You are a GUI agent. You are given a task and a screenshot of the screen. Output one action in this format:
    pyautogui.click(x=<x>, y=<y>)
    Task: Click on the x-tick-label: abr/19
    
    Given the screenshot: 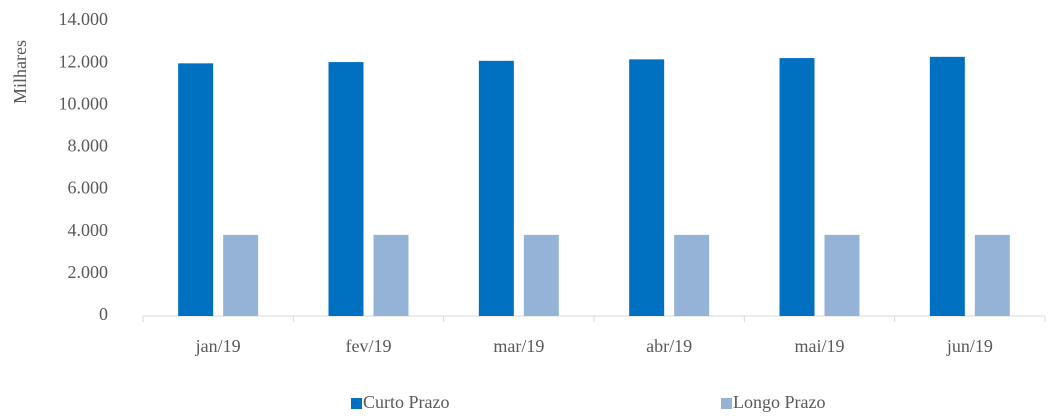 What is the action you would take?
    pyautogui.click(x=669, y=346)
    